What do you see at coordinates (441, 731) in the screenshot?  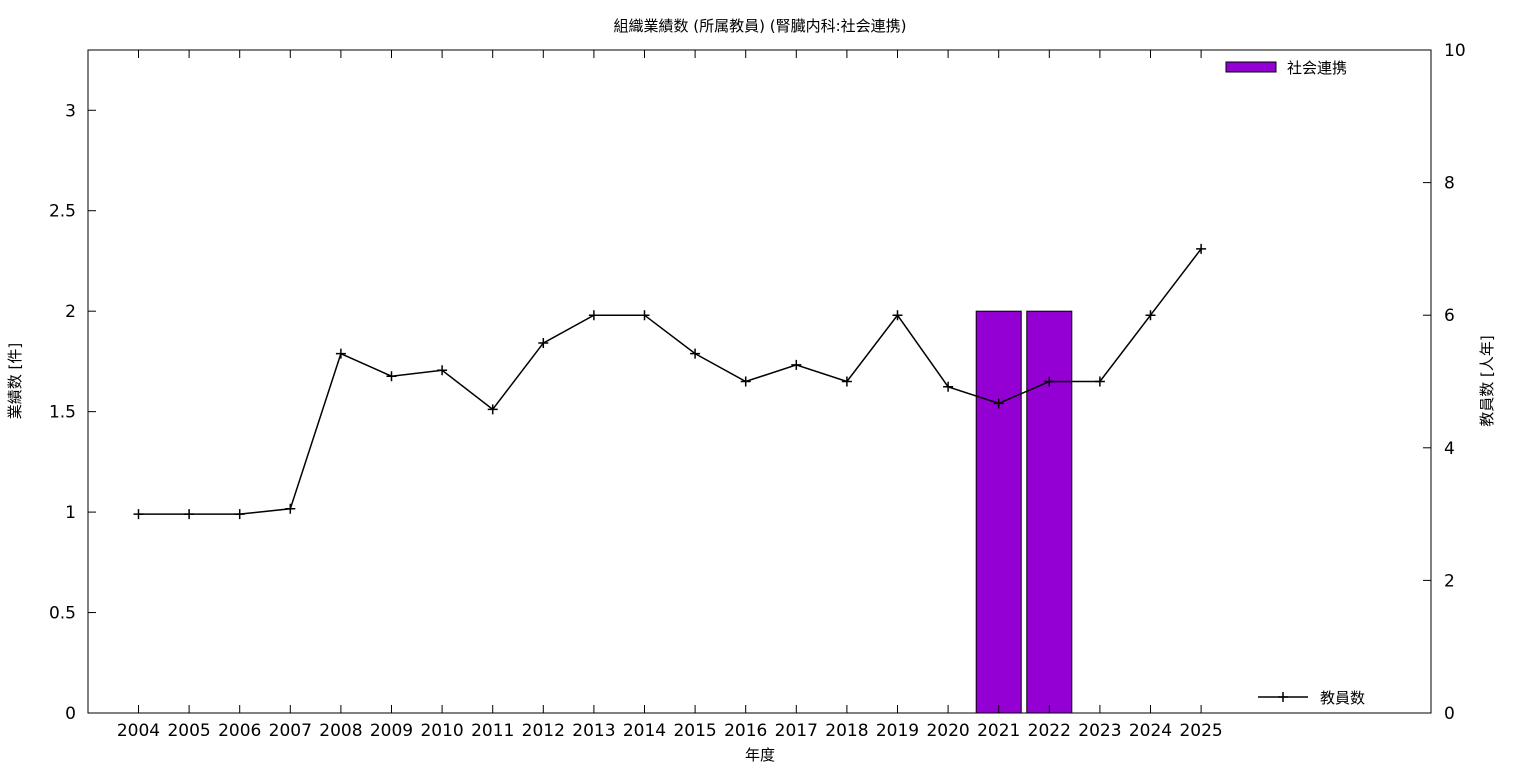 I see `x-tick-label: 2010` at bounding box center [441, 731].